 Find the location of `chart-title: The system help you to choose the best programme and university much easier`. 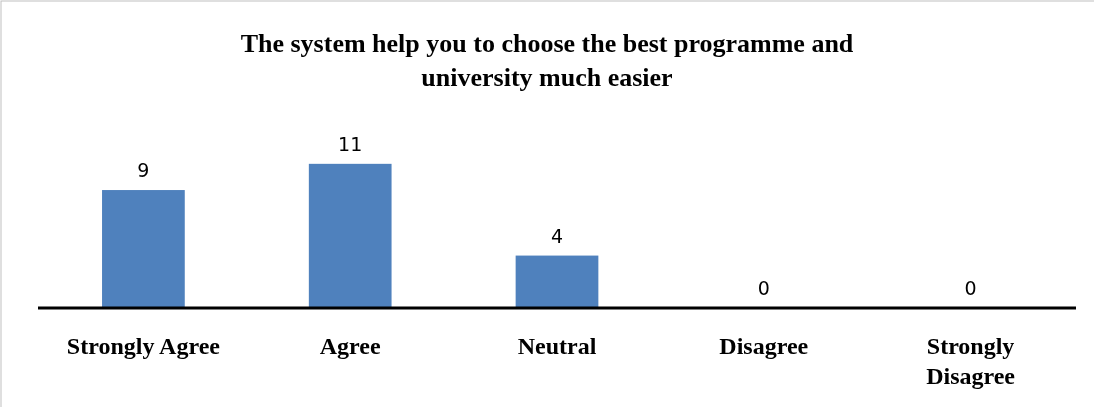

chart-title: The system help you to choose the best programme and university much easier is located at coordinates (547, 60).